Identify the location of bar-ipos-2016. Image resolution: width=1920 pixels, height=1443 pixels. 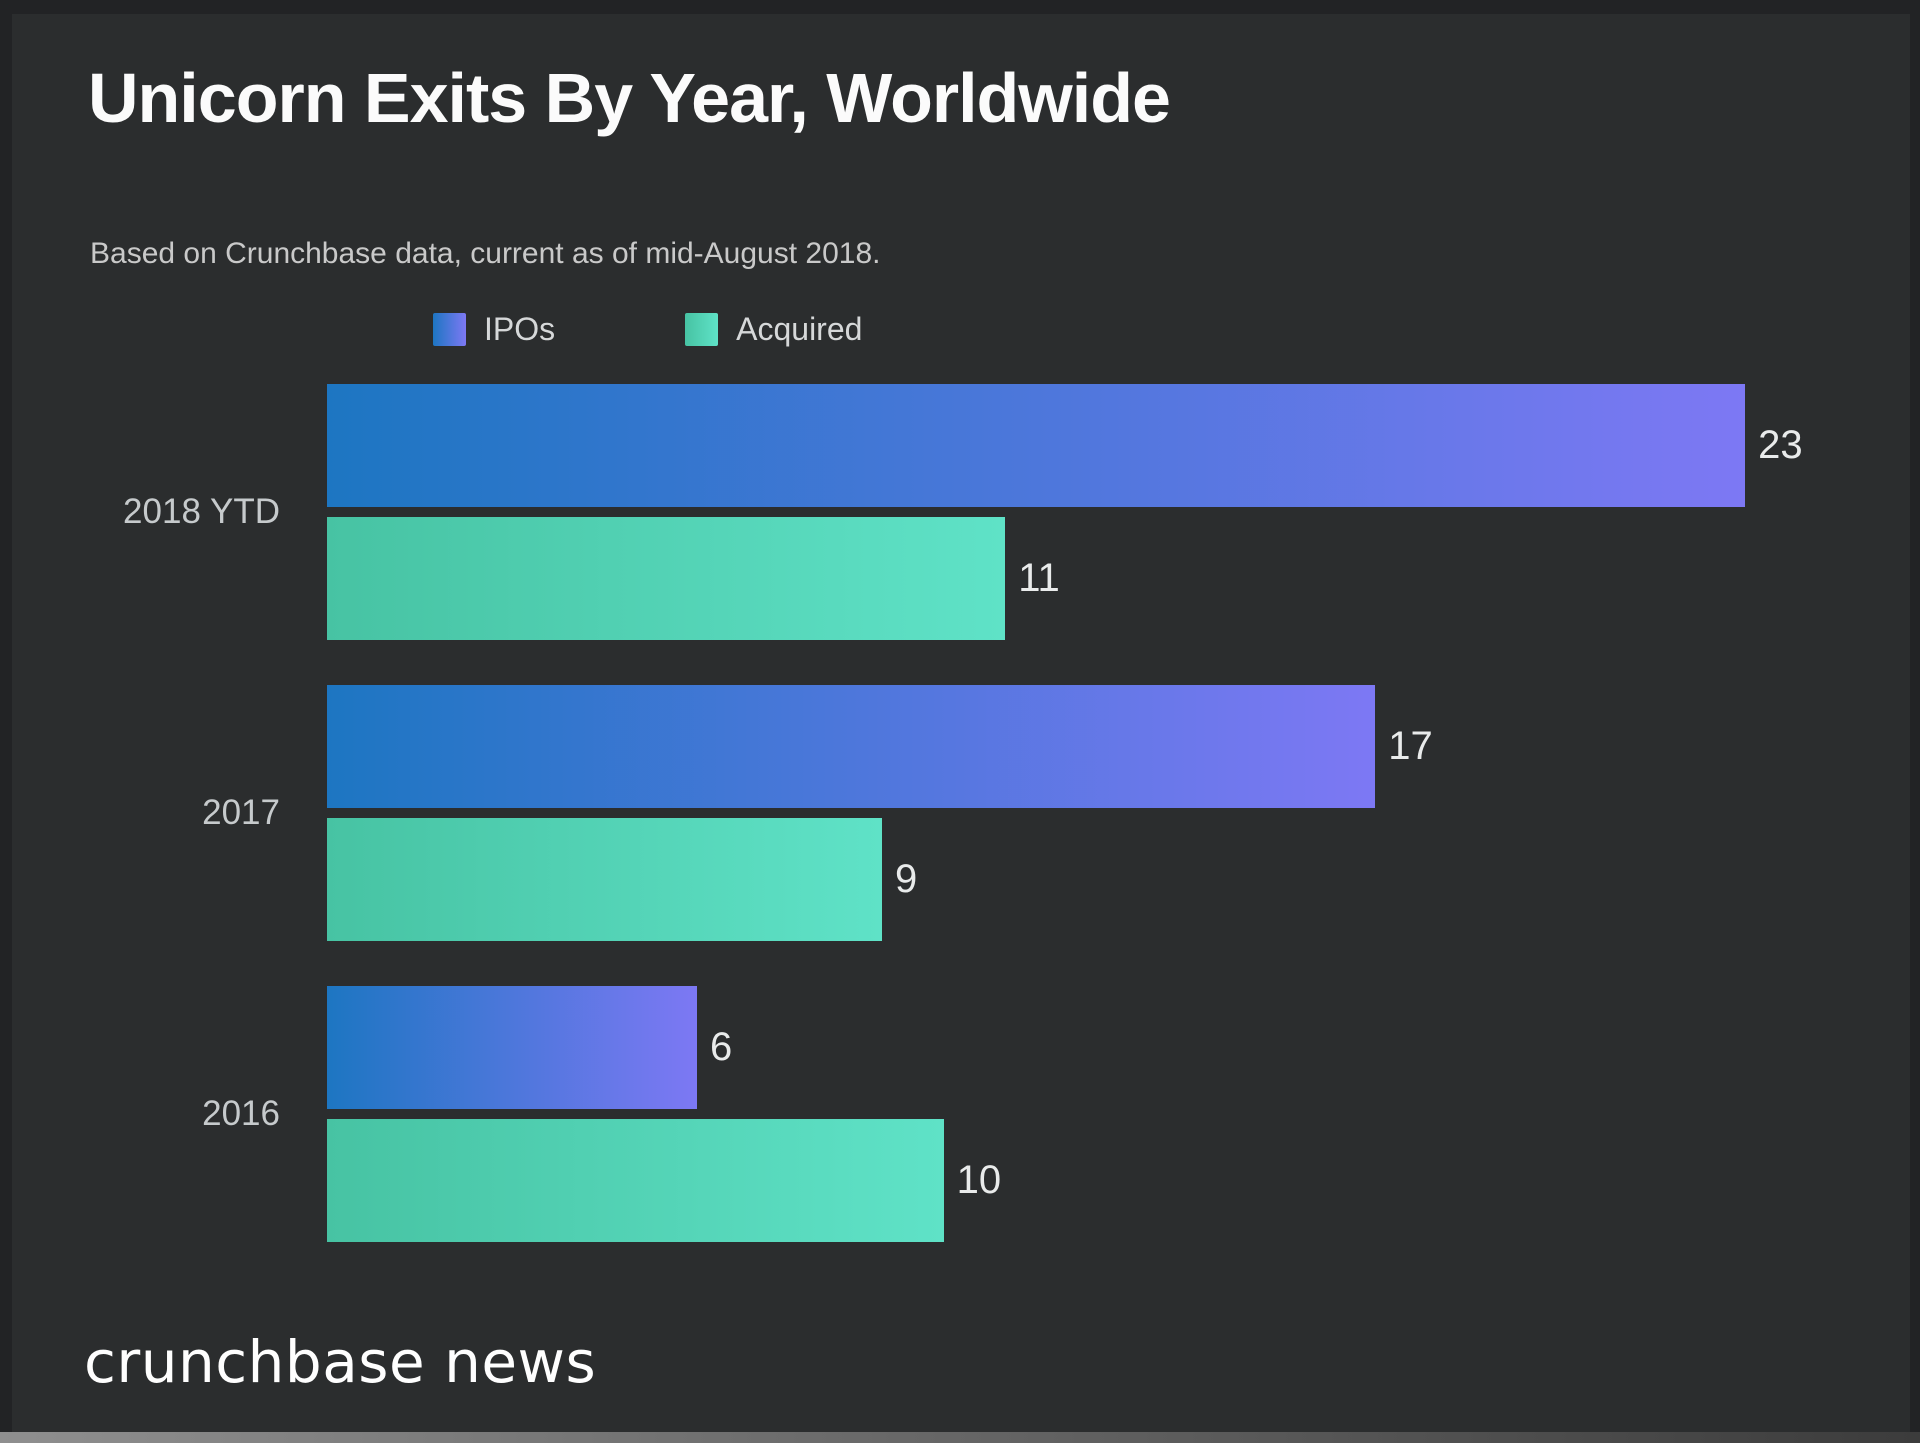
(512, 1047).